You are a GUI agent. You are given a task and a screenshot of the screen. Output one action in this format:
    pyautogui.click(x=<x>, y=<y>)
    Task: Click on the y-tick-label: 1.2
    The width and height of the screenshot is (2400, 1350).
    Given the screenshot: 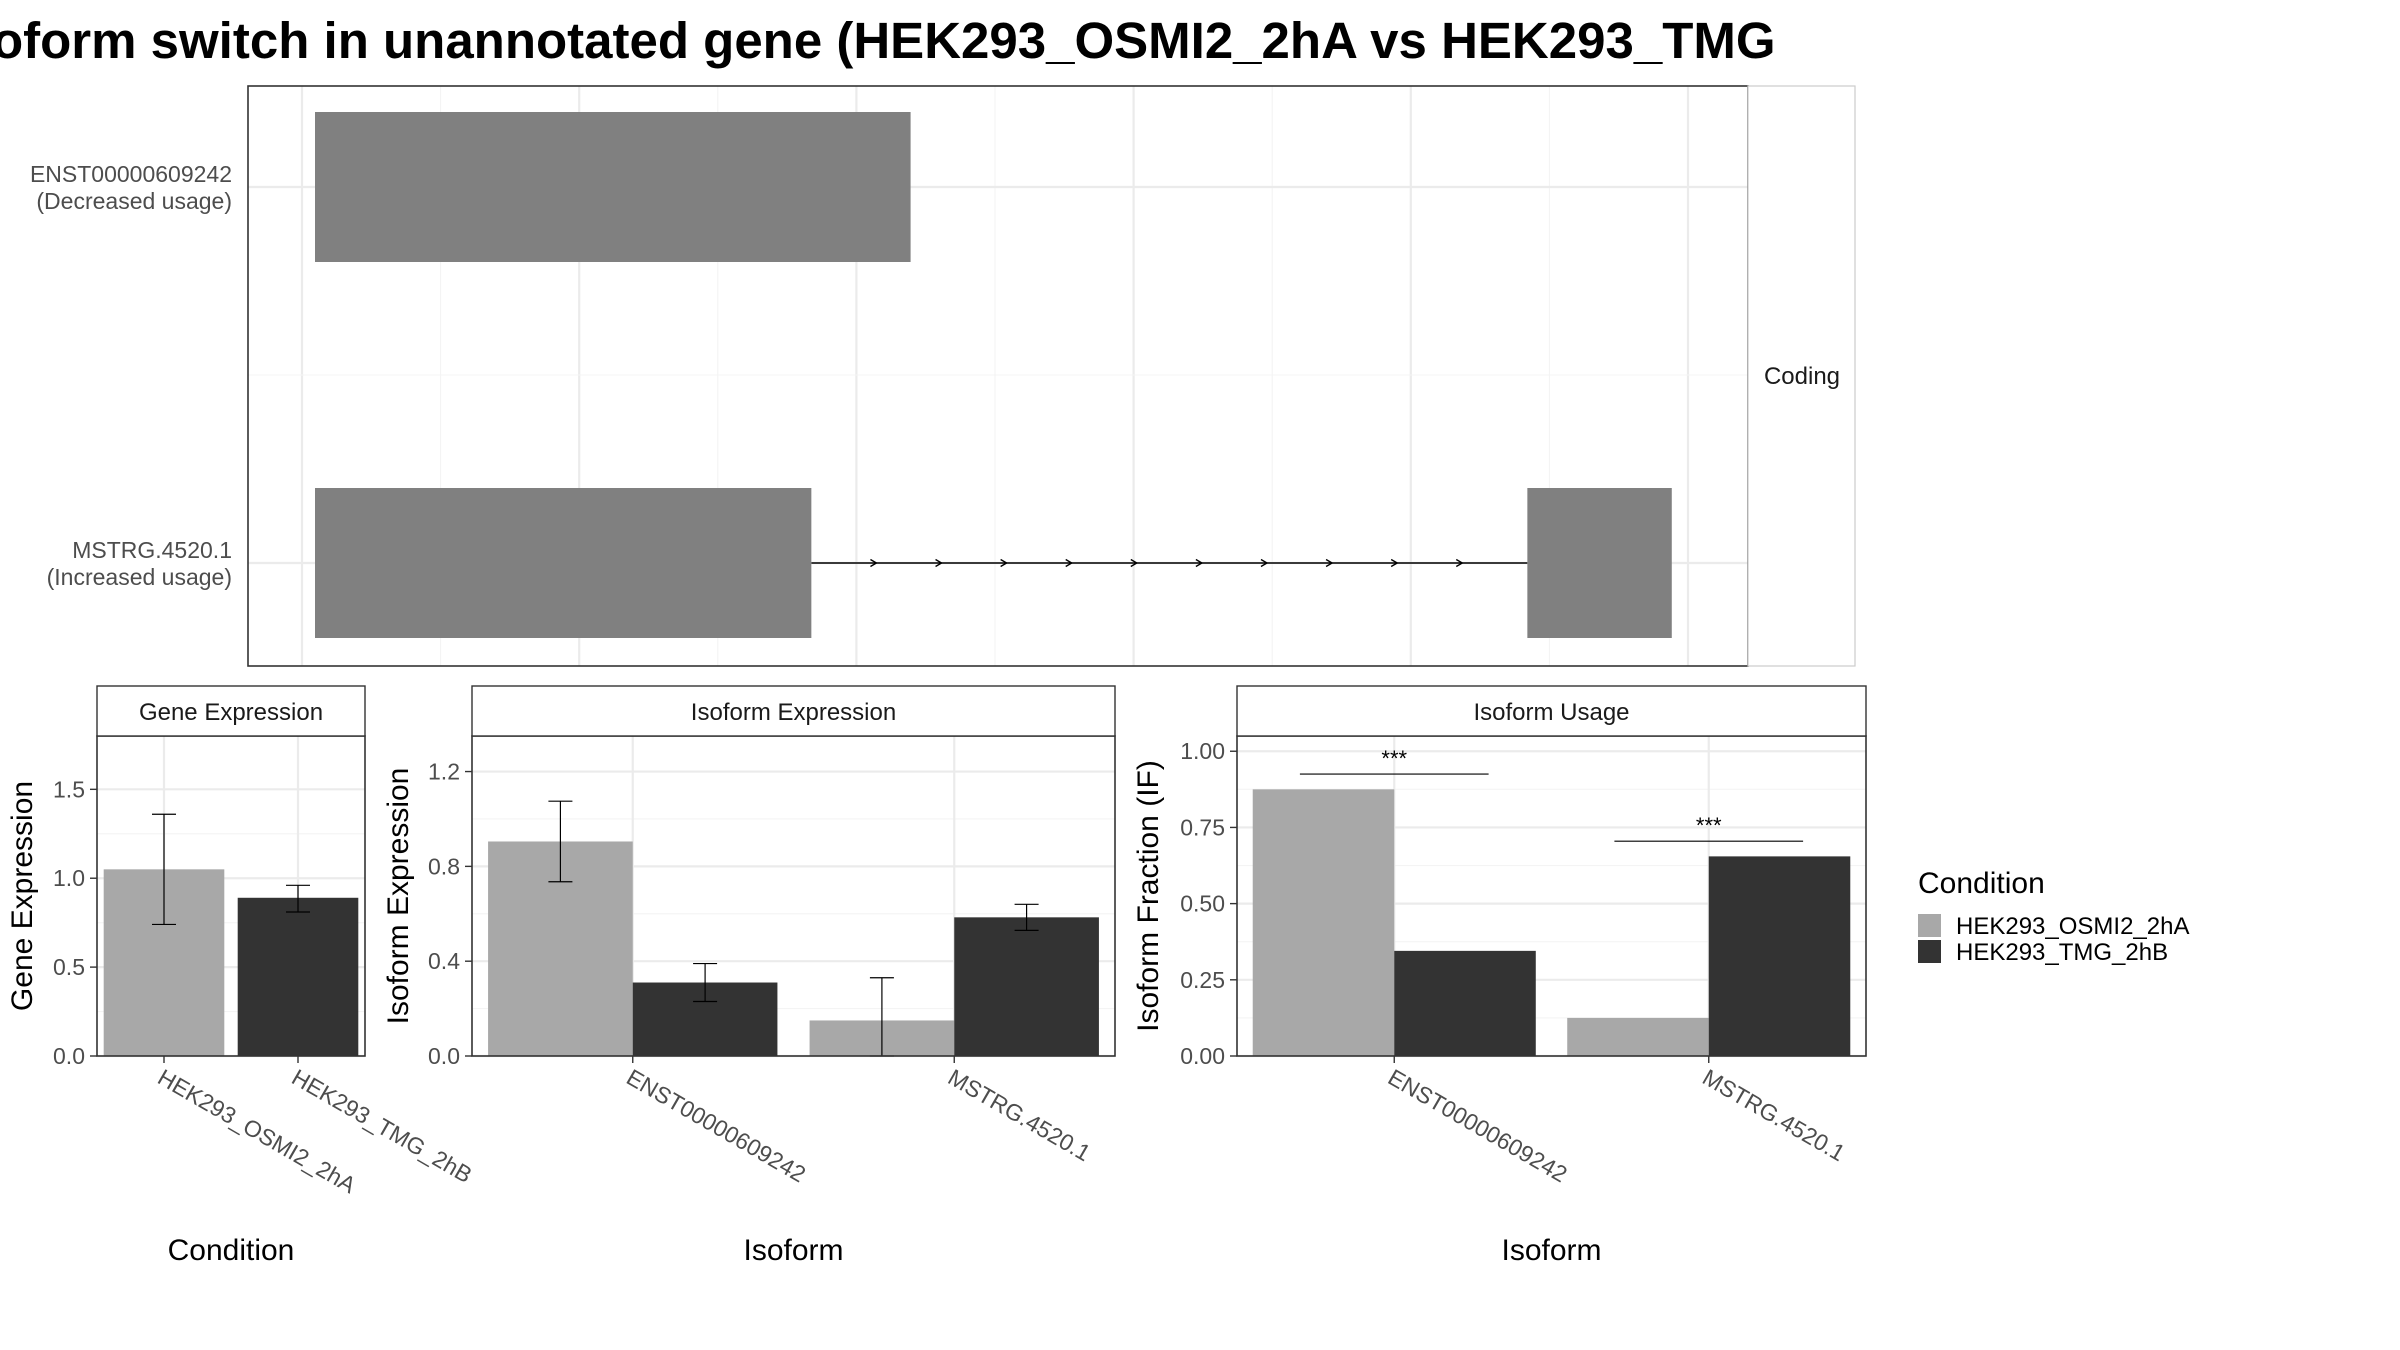 What is the action you would take?
    pyautogui.click(x=444, y=772)
    